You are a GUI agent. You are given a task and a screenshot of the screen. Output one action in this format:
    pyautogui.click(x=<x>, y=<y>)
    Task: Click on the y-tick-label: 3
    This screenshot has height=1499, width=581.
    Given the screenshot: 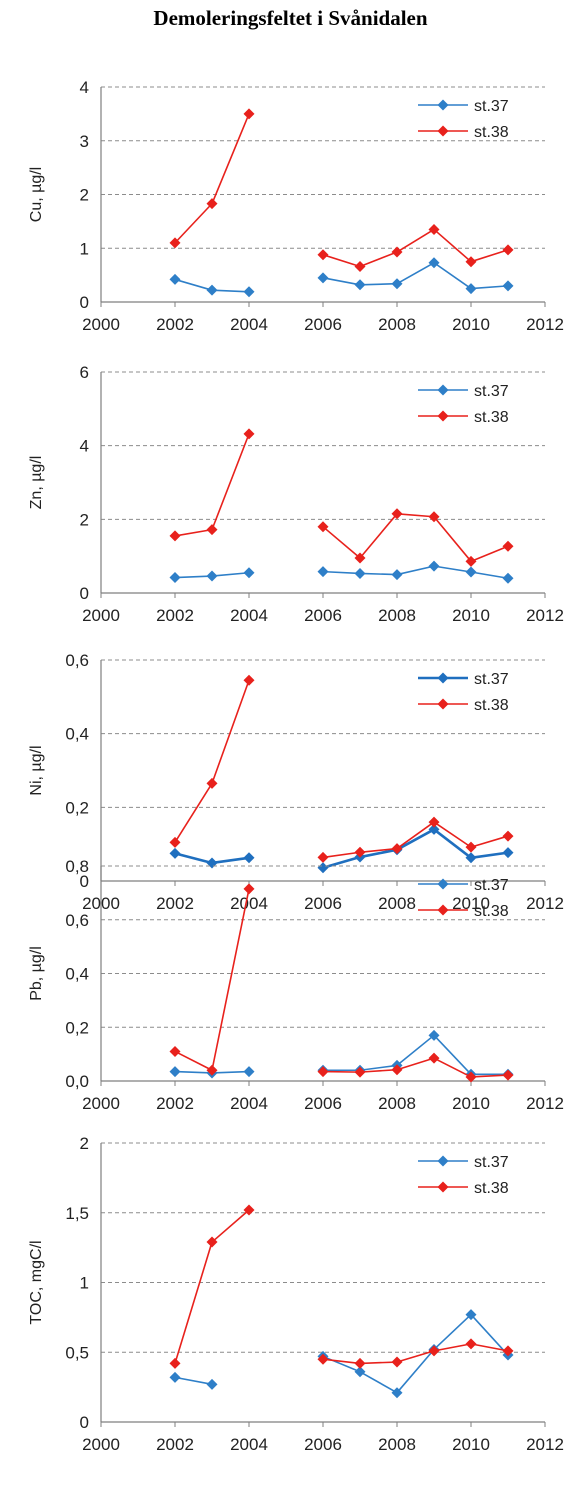 What is the action you would take?
    pyautogui.click(x=84, y=141)
    